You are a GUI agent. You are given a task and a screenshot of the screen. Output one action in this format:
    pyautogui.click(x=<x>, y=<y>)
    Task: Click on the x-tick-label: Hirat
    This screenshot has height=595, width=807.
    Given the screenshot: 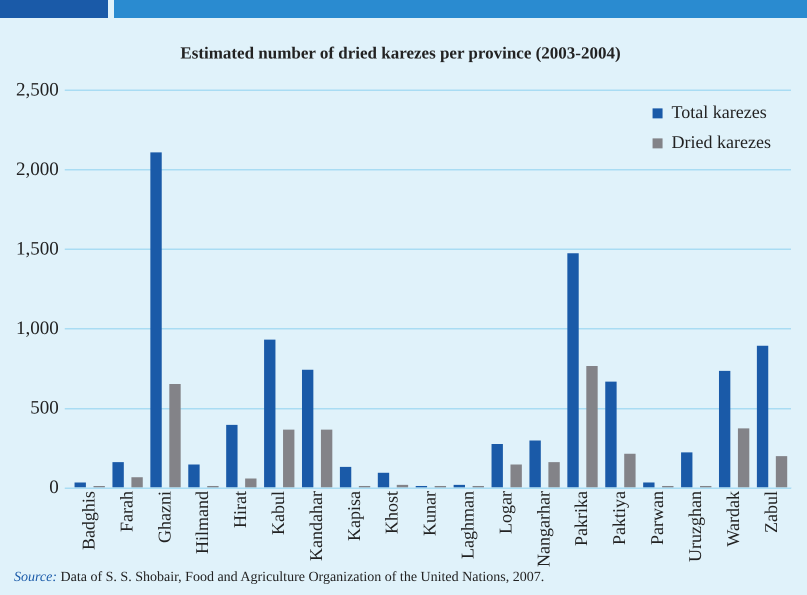 What is the action you would take?
    pyautogui.click(x=240, y=509)
    